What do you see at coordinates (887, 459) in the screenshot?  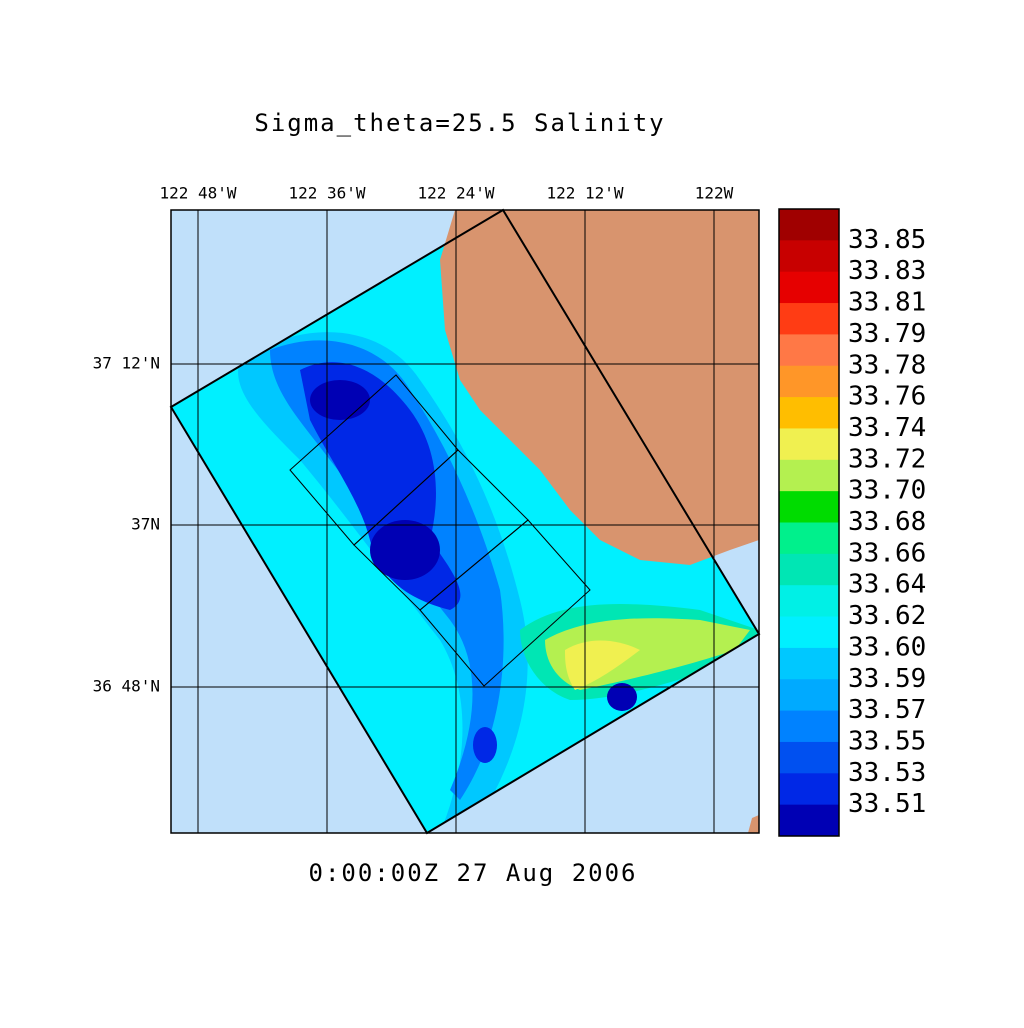 I see `colorbar-label: 33.72` at bounding box center [887, 459].